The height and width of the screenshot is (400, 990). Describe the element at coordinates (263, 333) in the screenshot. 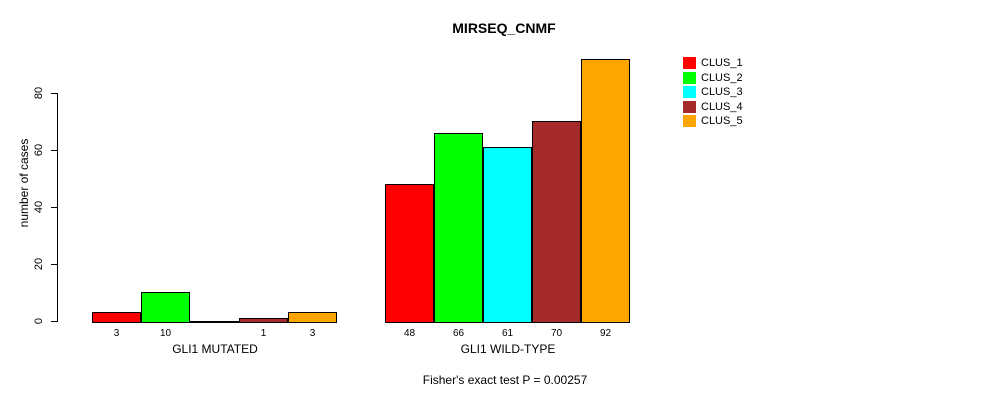

I see `bar-value-label: 1` at that location.